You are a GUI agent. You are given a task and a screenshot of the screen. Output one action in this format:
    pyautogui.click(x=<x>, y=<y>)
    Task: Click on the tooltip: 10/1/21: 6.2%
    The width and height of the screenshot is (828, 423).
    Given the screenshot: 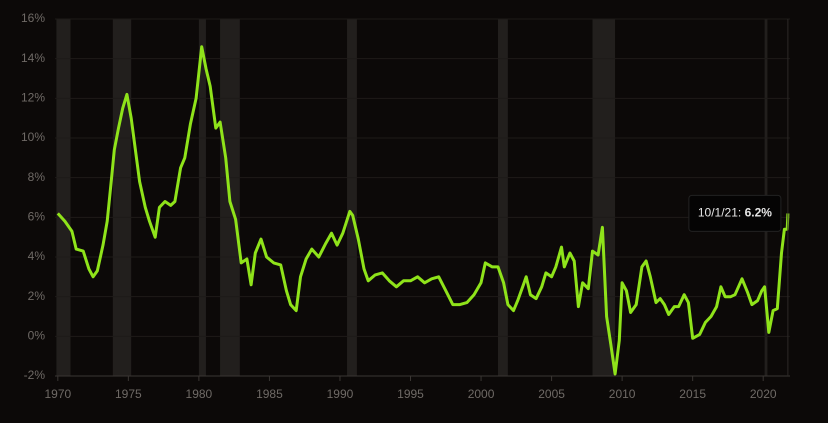 What is the action you would take?
    pyautogui.click(x=735, y=213)
    